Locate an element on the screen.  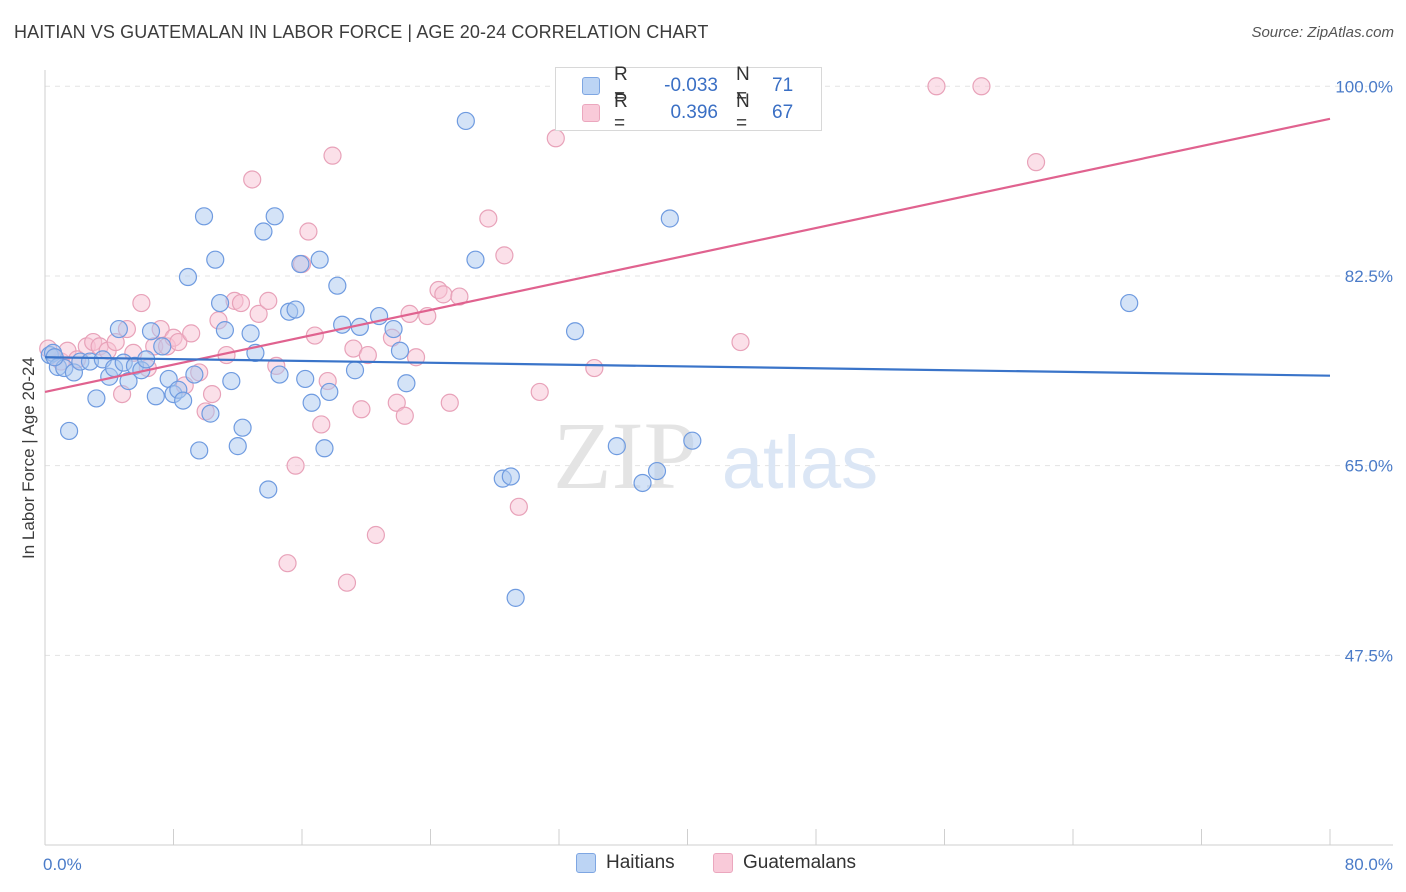
legend-label-guatemalans: Guatemalans is located at coordinates (800, 862).